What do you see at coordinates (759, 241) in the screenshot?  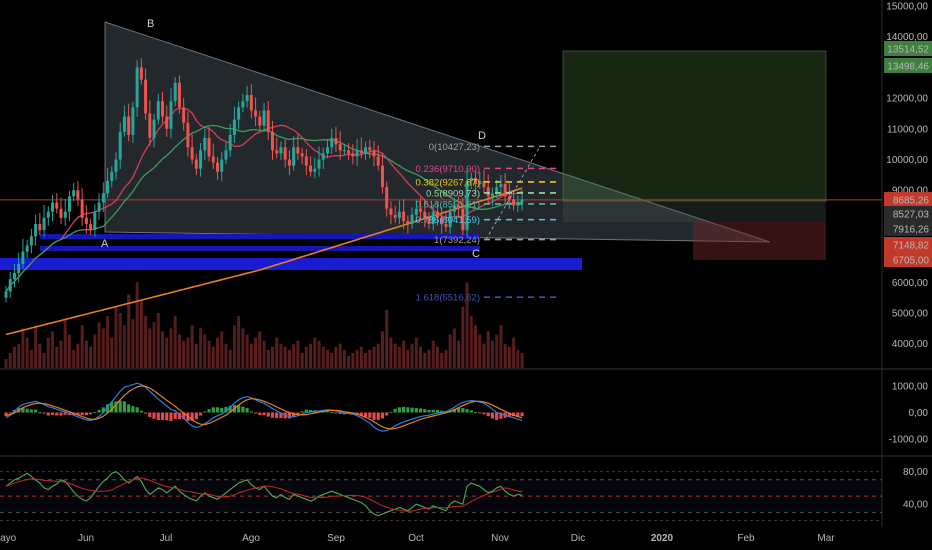 I see `stop-box` at bounding box center [759, 241].